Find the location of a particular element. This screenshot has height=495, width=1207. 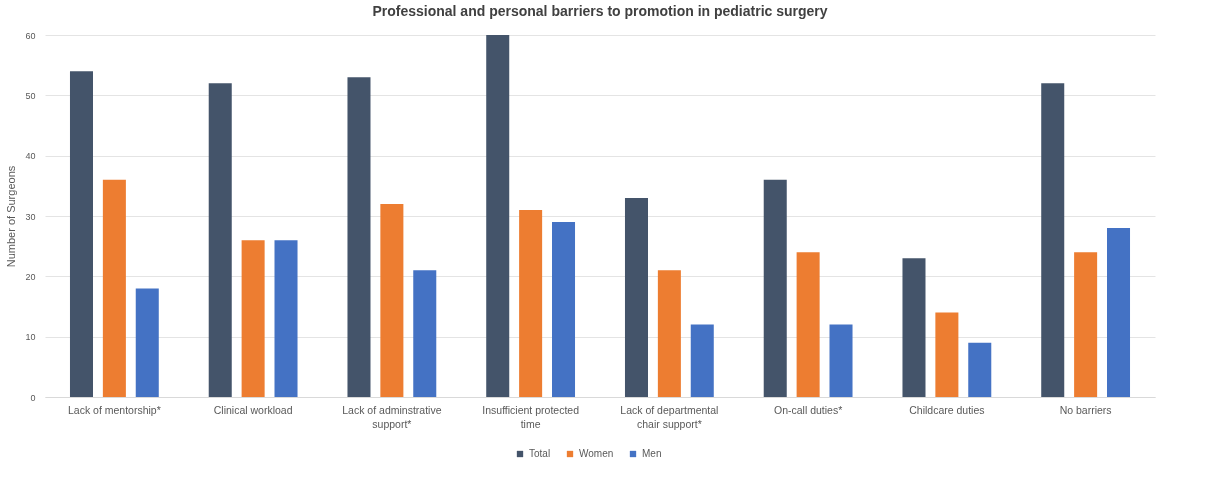

y-tick-label: 40 is located at coordinates (30, 156).